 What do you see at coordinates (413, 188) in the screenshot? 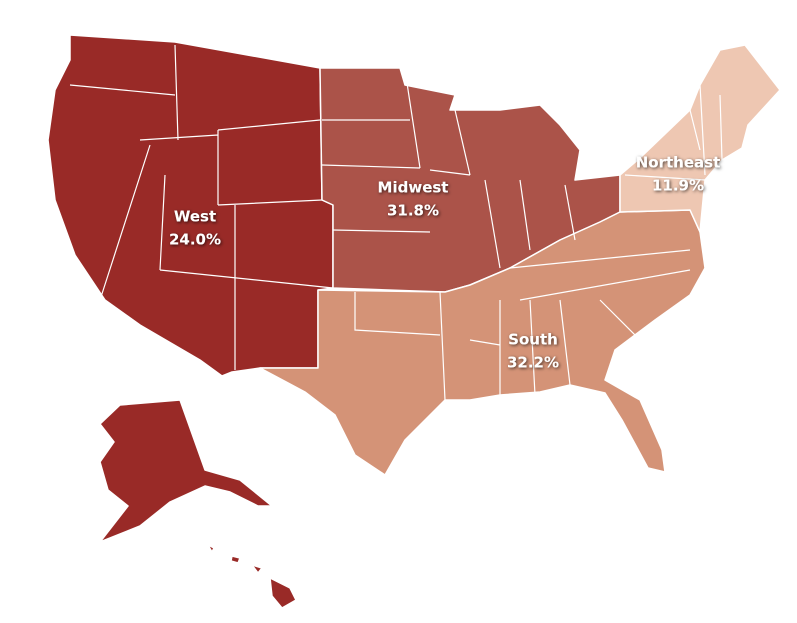
I see `region-name: Midwest` at bounding box center [413, 188].